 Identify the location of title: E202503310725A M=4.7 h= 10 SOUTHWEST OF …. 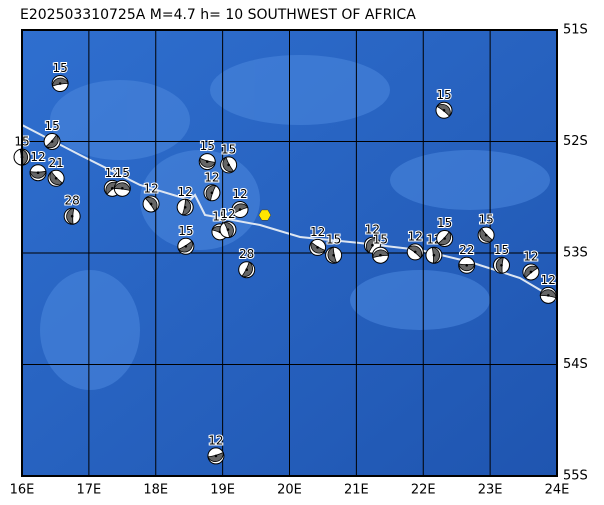
(218, 15).